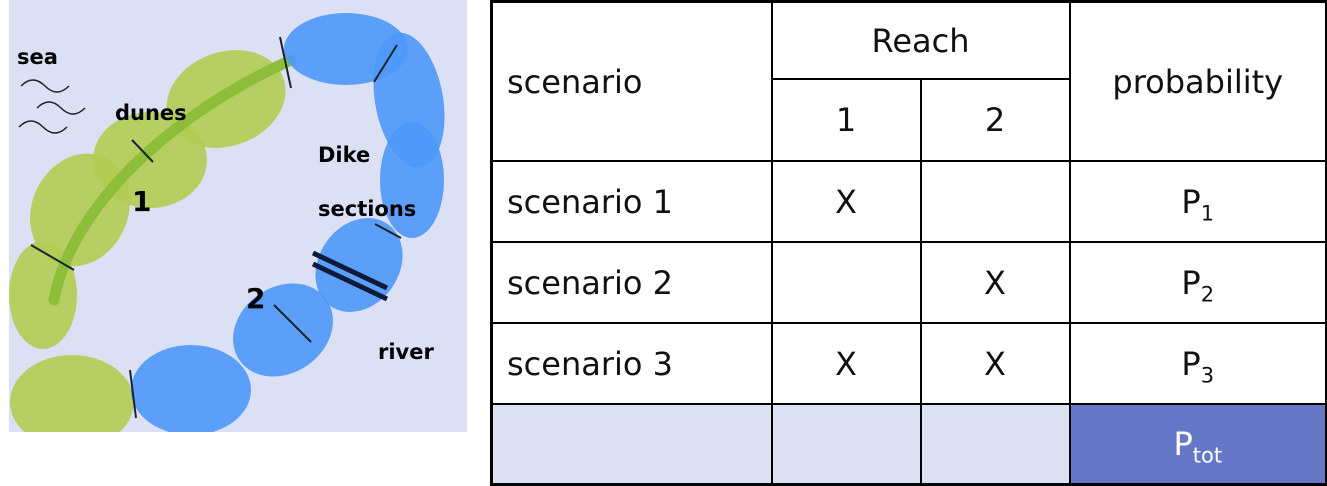 This screenshot has height=486, width=1327. I want to click on reach-2-label: 2, so click(255, 298).